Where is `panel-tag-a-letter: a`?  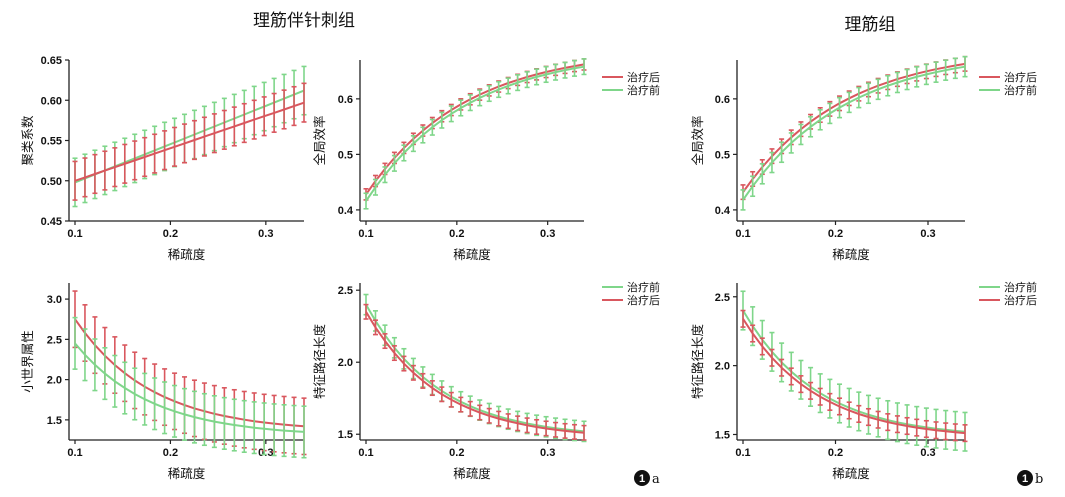 panel-tag-a-letter: a is located at coordinates (656, 479).